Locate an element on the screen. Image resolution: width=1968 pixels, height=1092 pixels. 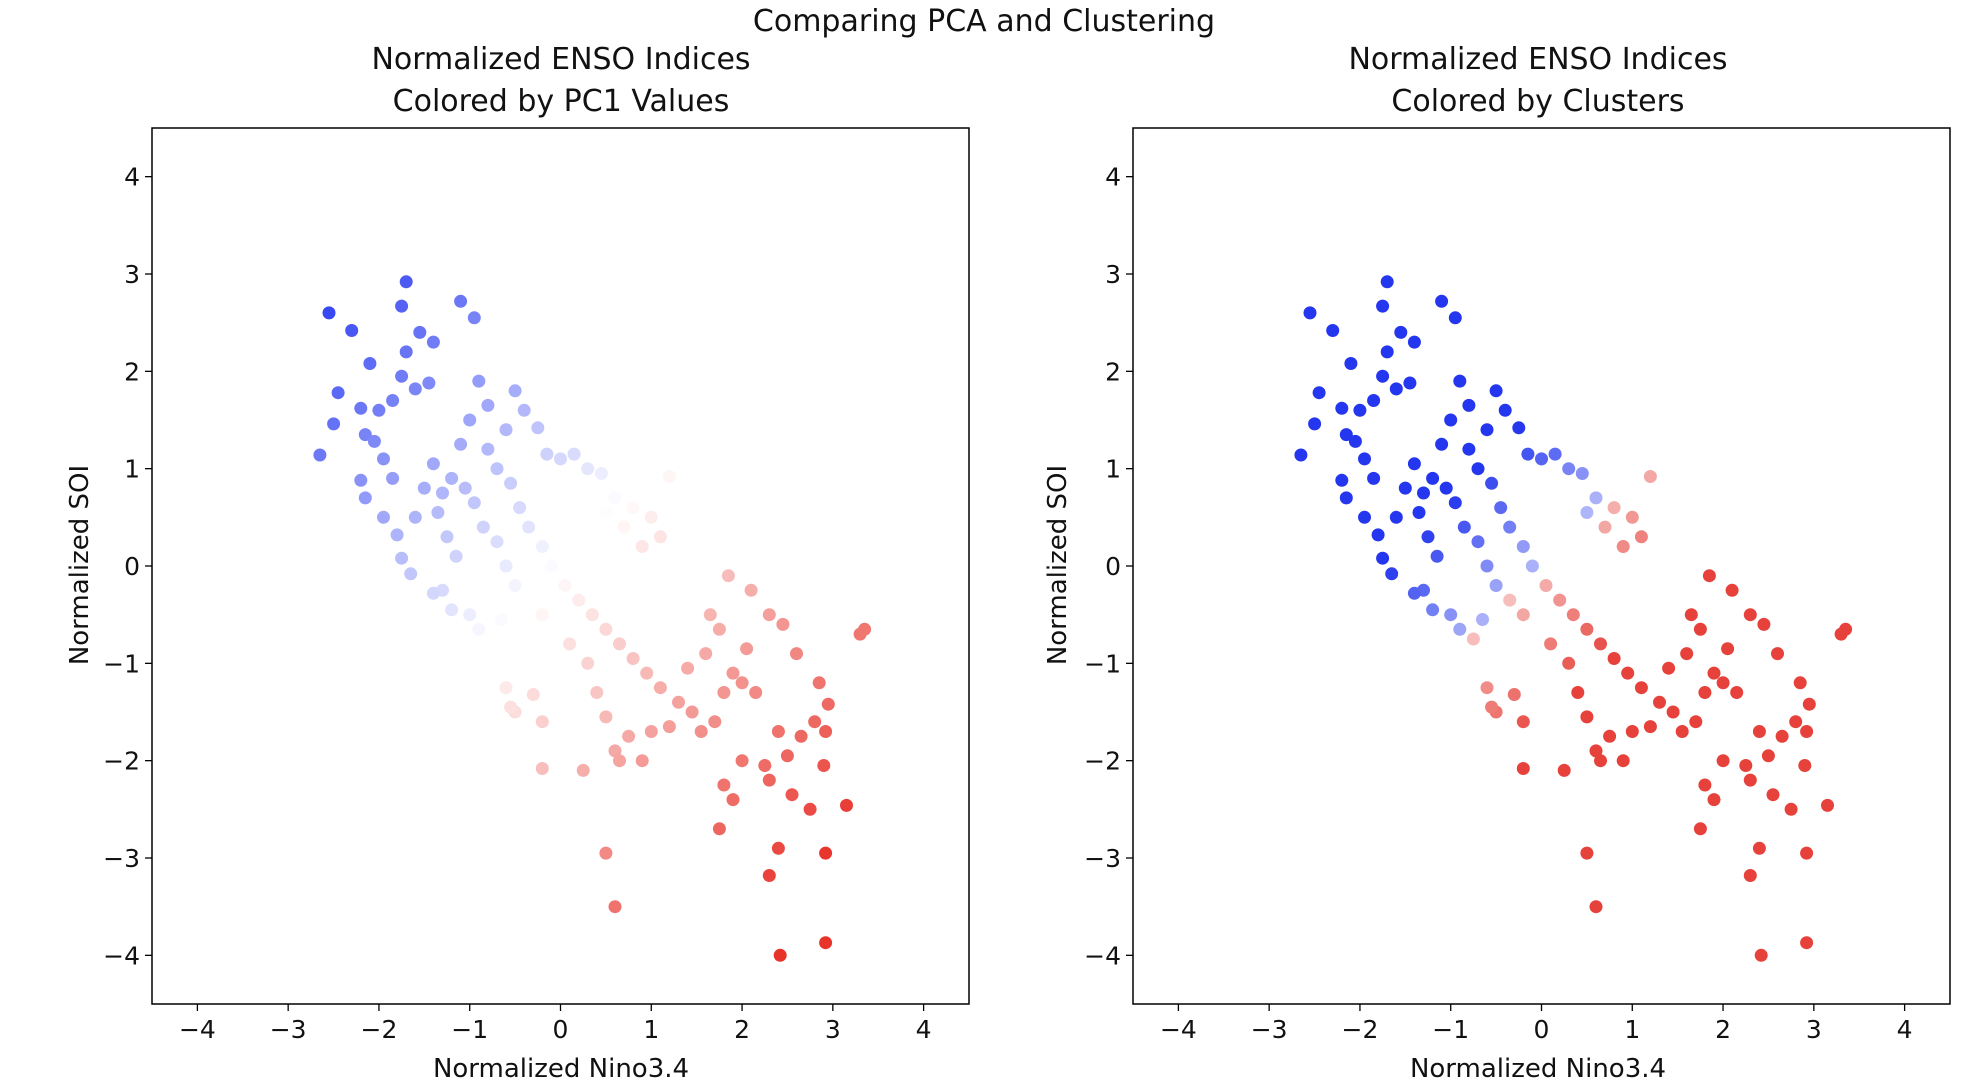
y-tick-label: 1 is located at coordinates (132, 469).